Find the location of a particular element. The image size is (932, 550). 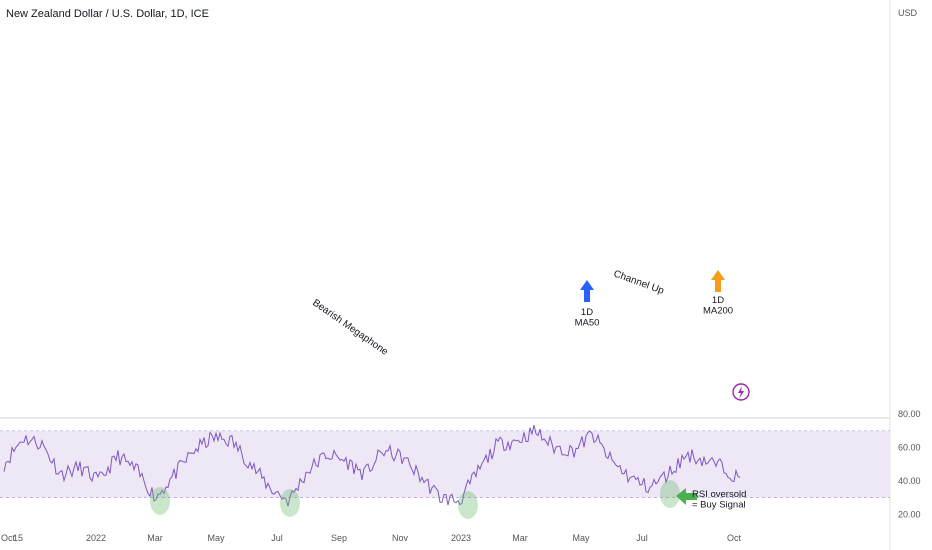

rsi-tick-label: 60.00 is located at coordinates (909, 448).